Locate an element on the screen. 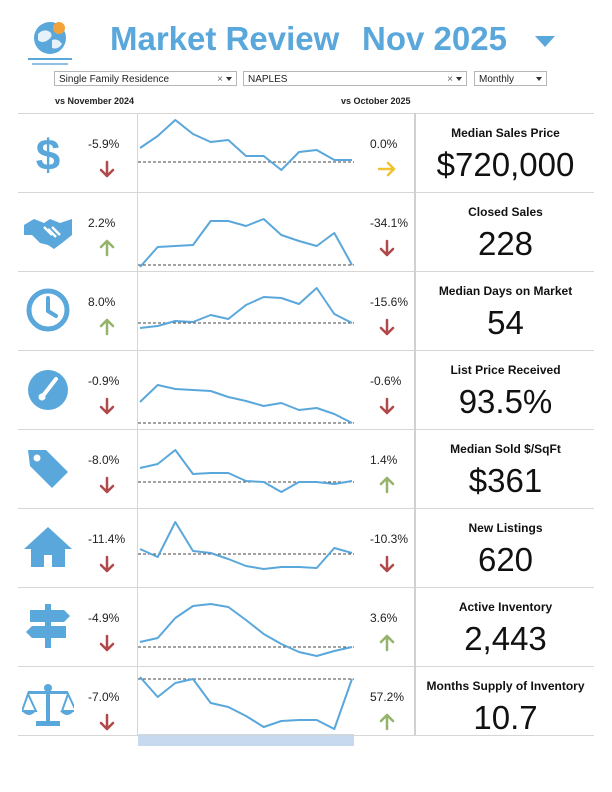 Image resolution: width=612 pixels, height=792 pixels. shaded-band is located at coordinates (246, 740).